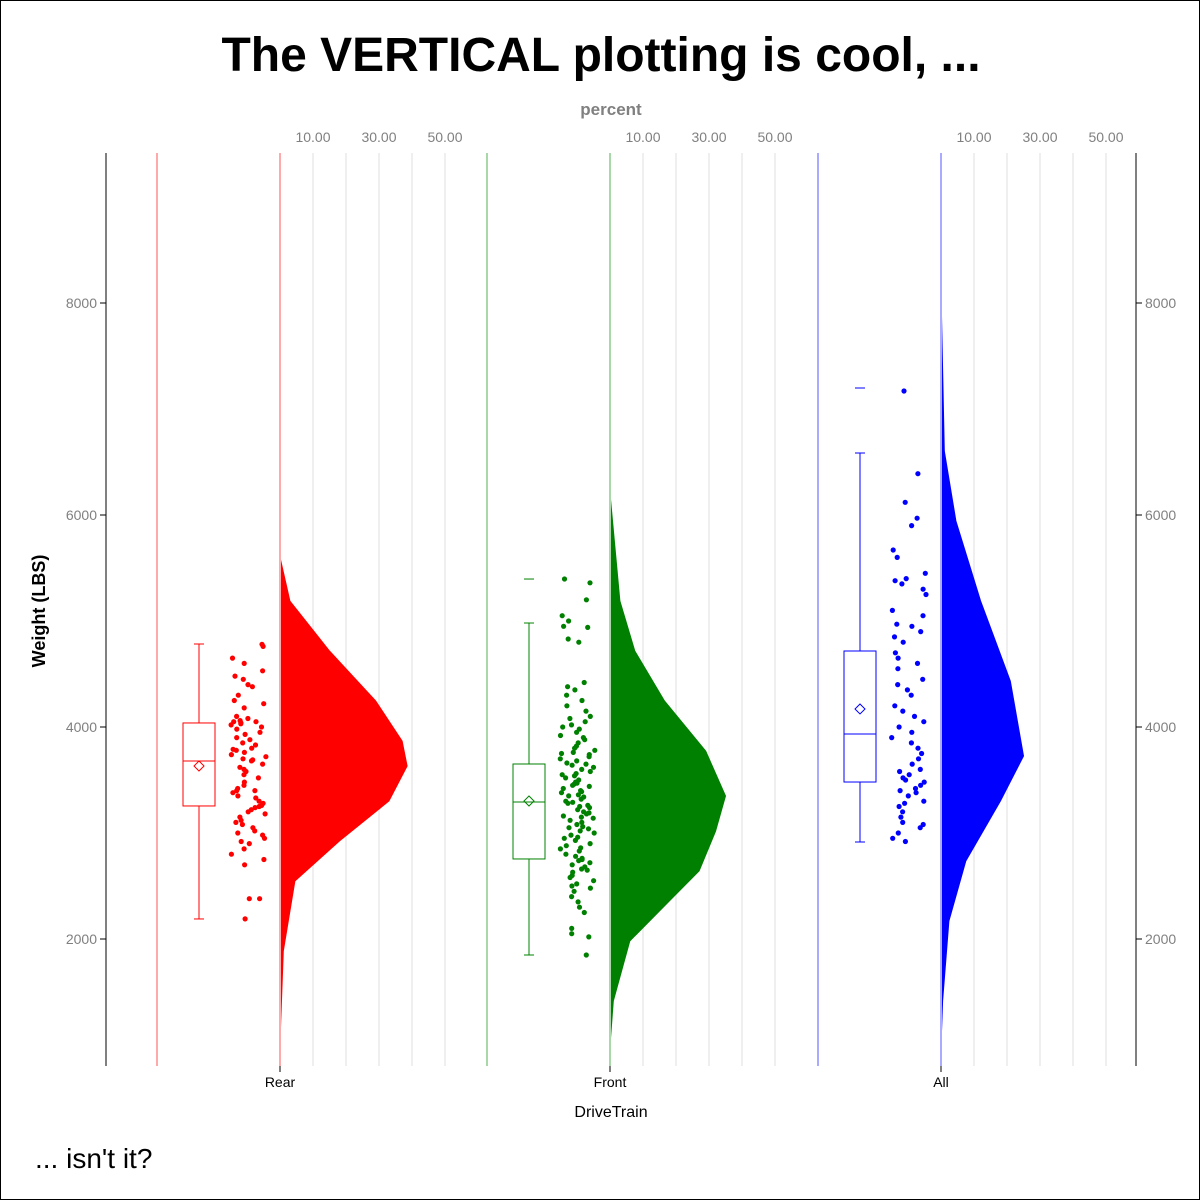 The height and width of the screenshot is (1200, 1200). I want to click on top-axis-label: percent, so click(611, 109).